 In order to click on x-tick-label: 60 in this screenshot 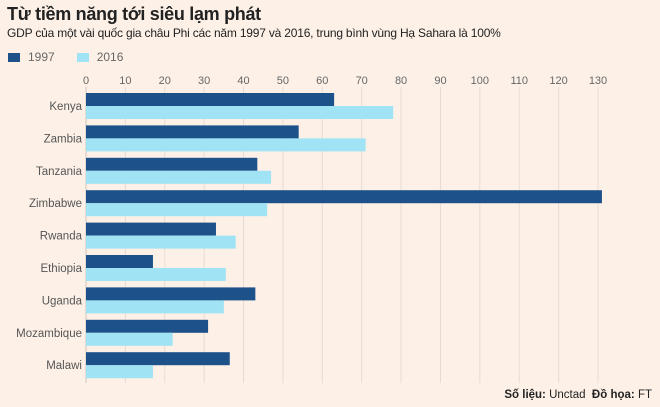, I will do `click(322, 81)`.